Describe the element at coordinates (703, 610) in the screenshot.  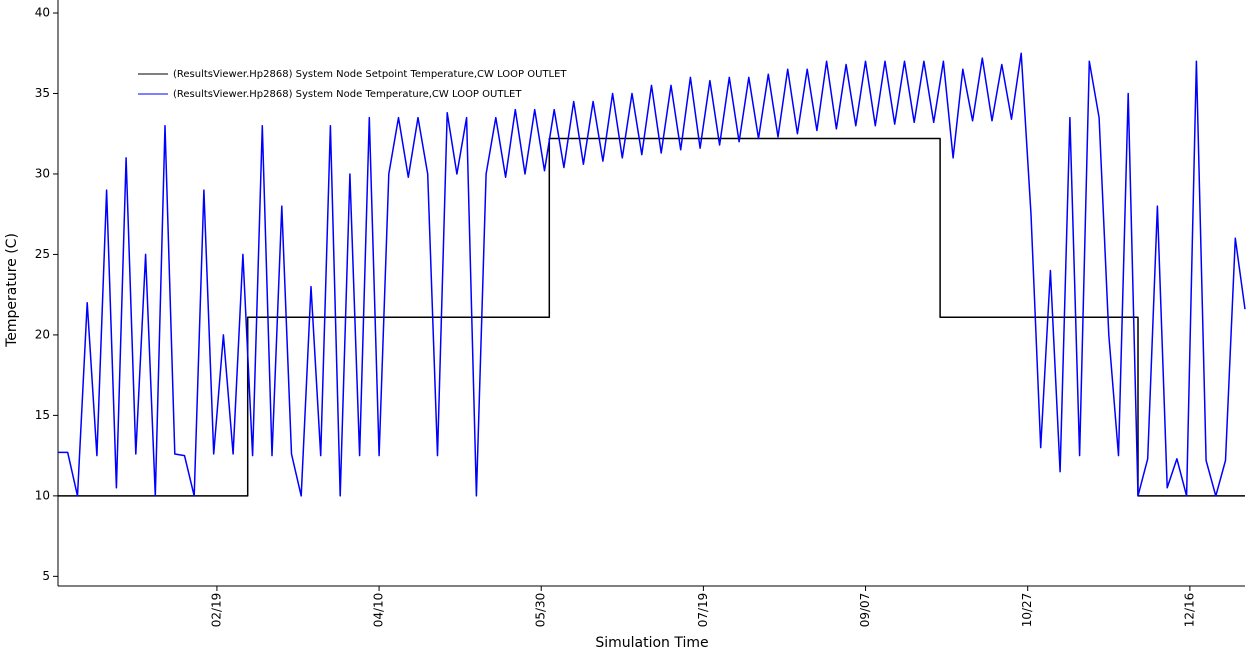
I see `x-tick-label: 07/19` at that location.